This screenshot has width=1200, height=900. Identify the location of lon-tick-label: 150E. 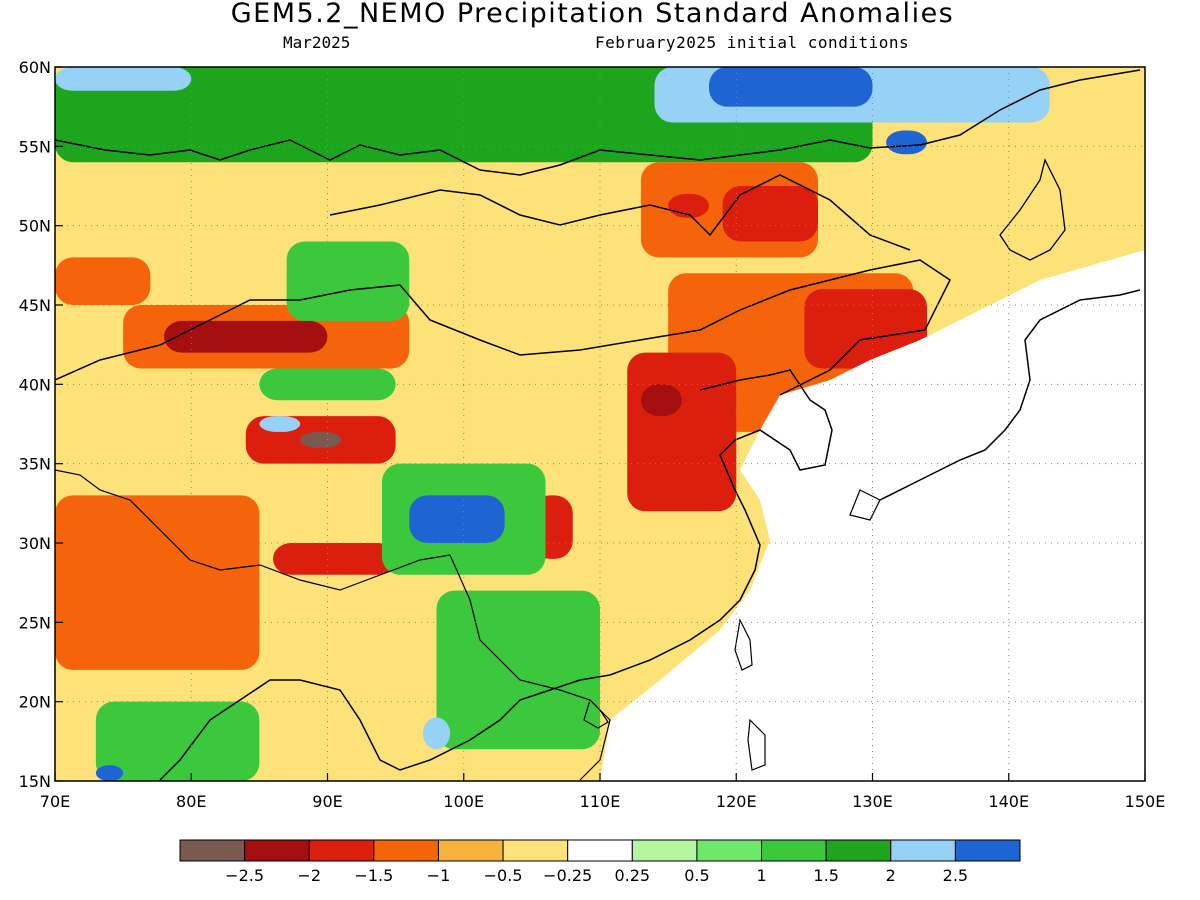
(1145, 801).